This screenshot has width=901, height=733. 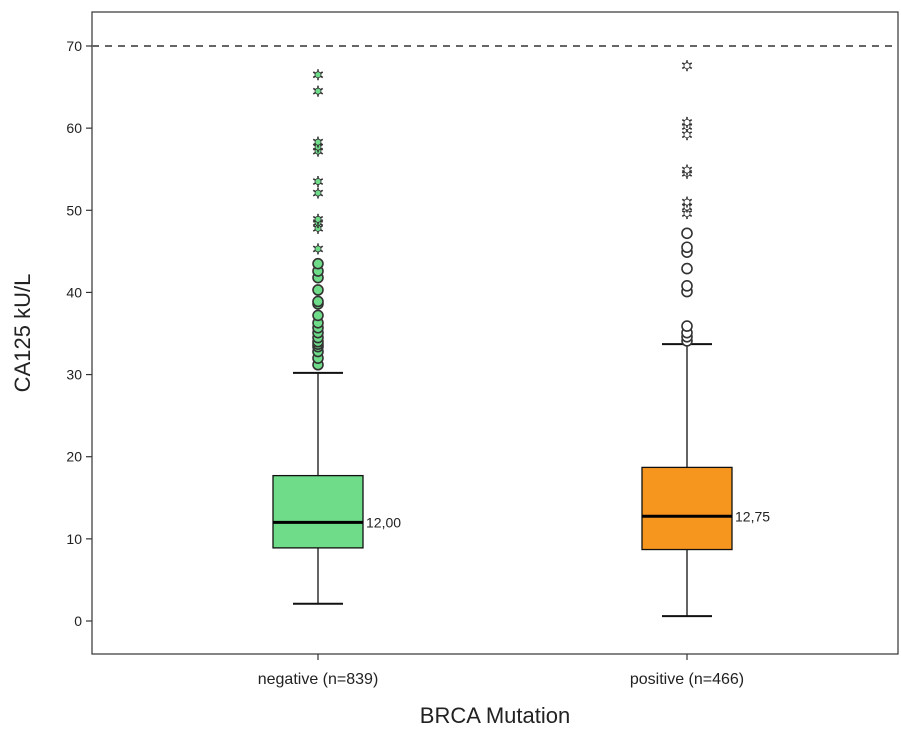 What do you see at coordinates (74, 46) in the screenshot?
I see `y-tick-label: 70` at bounding box center [74, 46].